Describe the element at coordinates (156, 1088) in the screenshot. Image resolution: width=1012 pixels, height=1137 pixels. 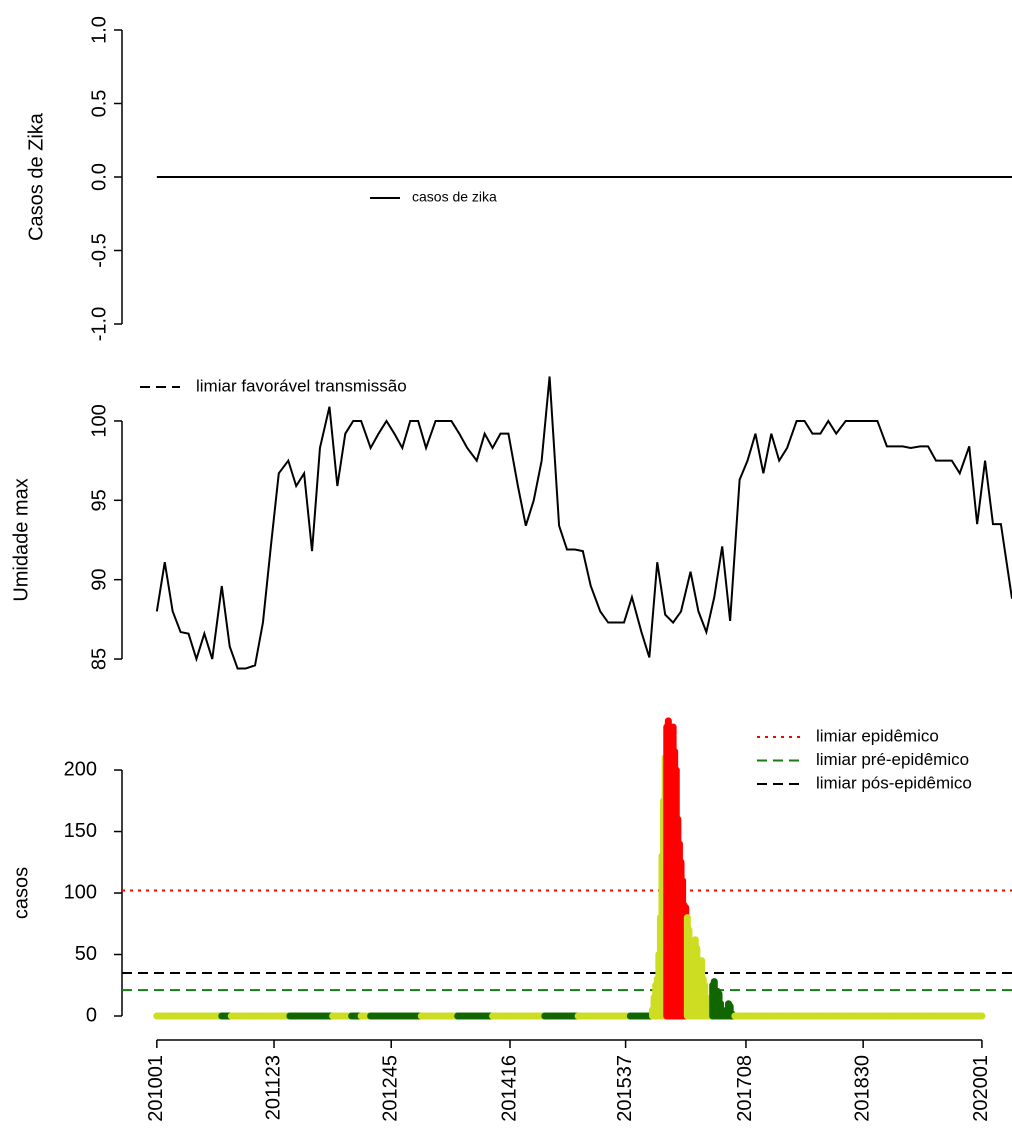
I see `x-tick-label: 201001` at that location.